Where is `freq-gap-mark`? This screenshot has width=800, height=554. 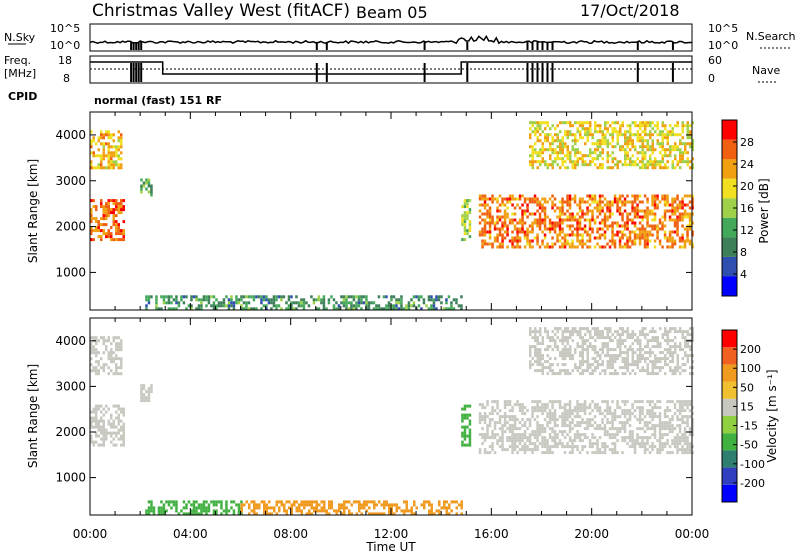
freq-gap-mark is located at coordinates (141, 72).